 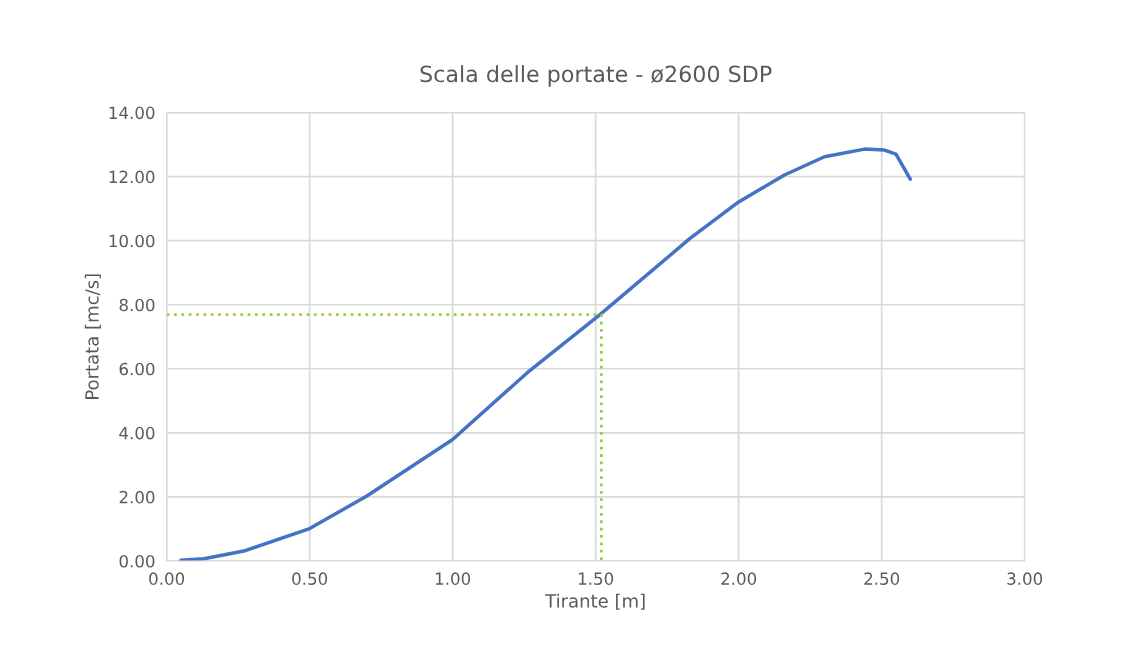 I want to click on chart-title: Scala delle portate - ø2600 SDP, so click(x=596, y=76).